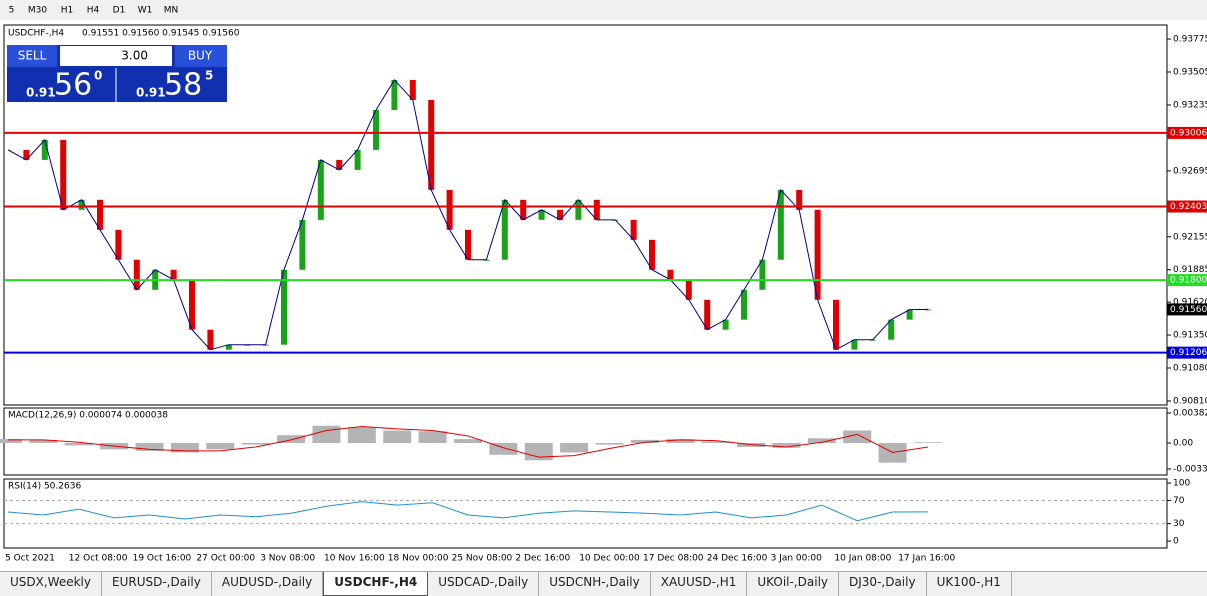 The image size is (1207, 596). What do you see at coordinates (418, 559) in the screenshot?
I see `x-label: 18 Nov 00:00` at bounding box center [418, 559].